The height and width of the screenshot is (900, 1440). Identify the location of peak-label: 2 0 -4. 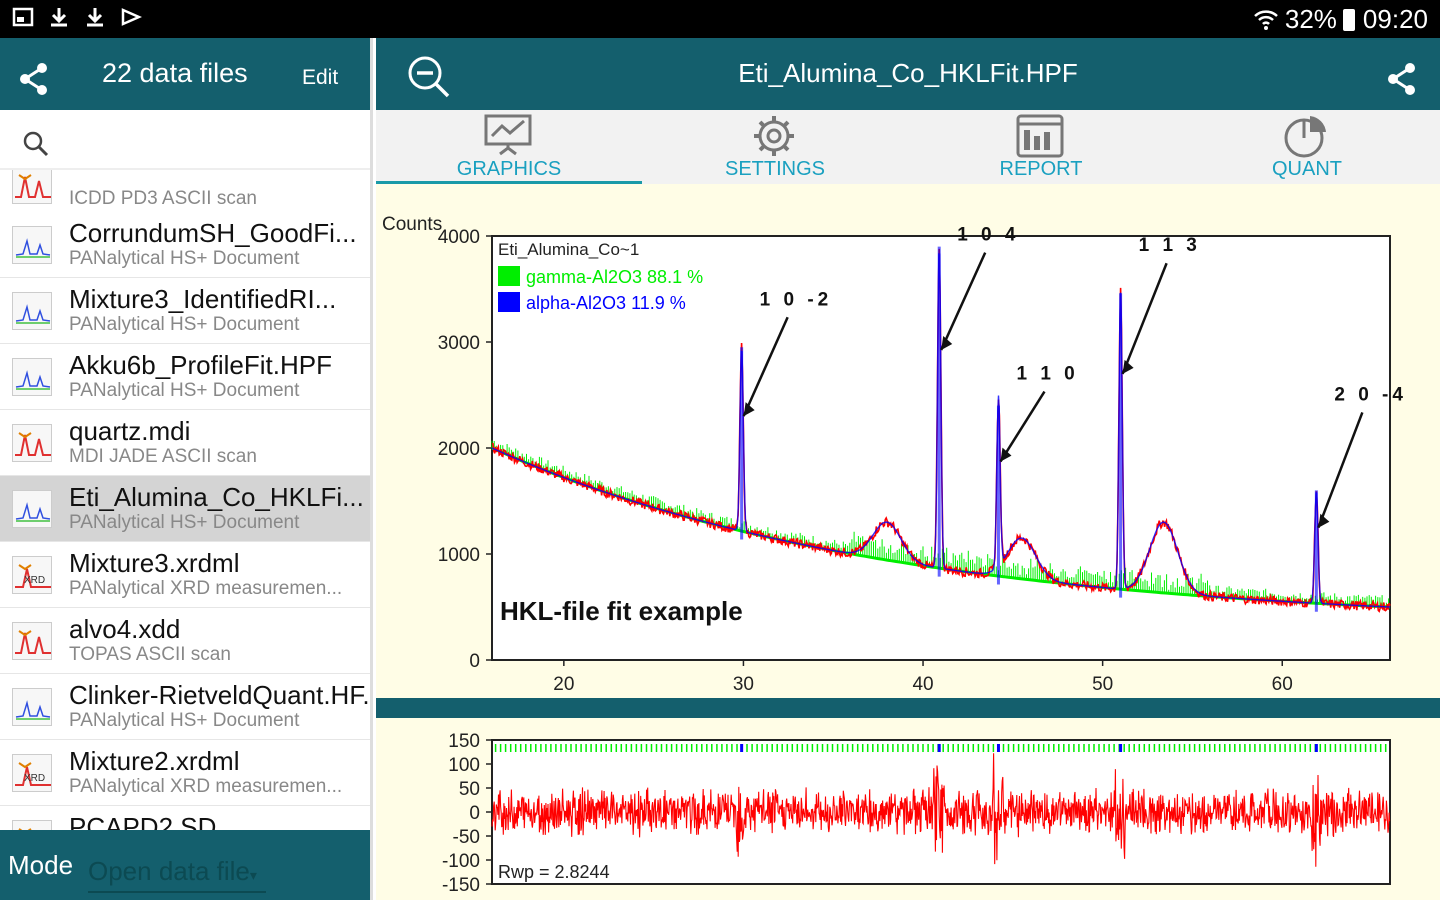
(1370, 394).